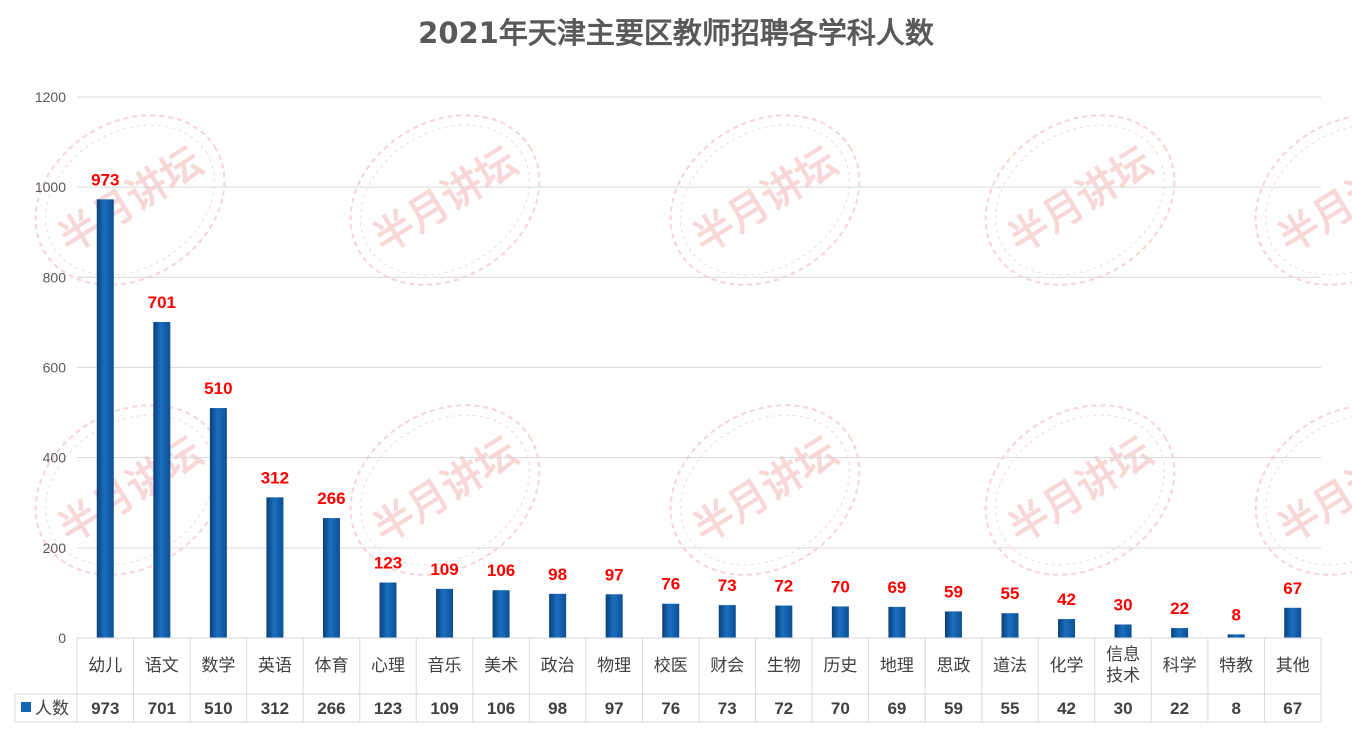  I want to click on data-label: 973, so click(105, 179).